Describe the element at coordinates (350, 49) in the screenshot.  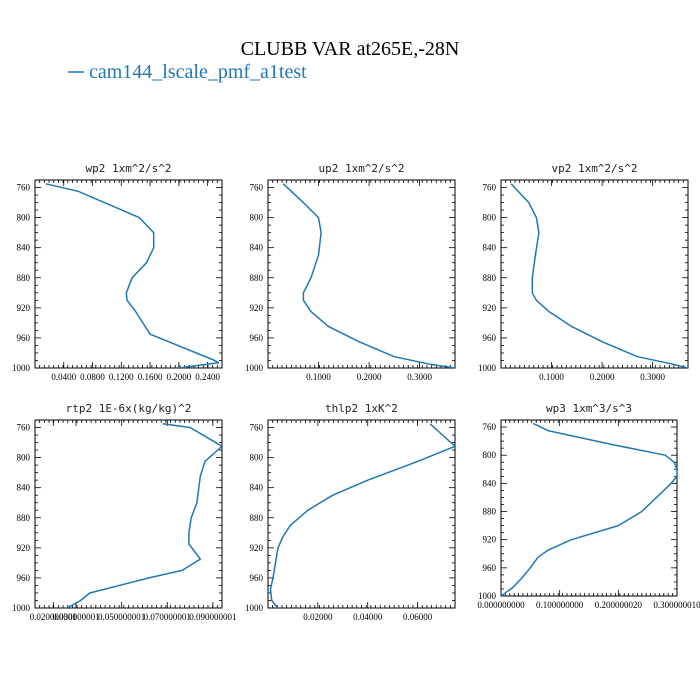
I see `figure-title: CLUBB VAR at265E,-28N` at that location.